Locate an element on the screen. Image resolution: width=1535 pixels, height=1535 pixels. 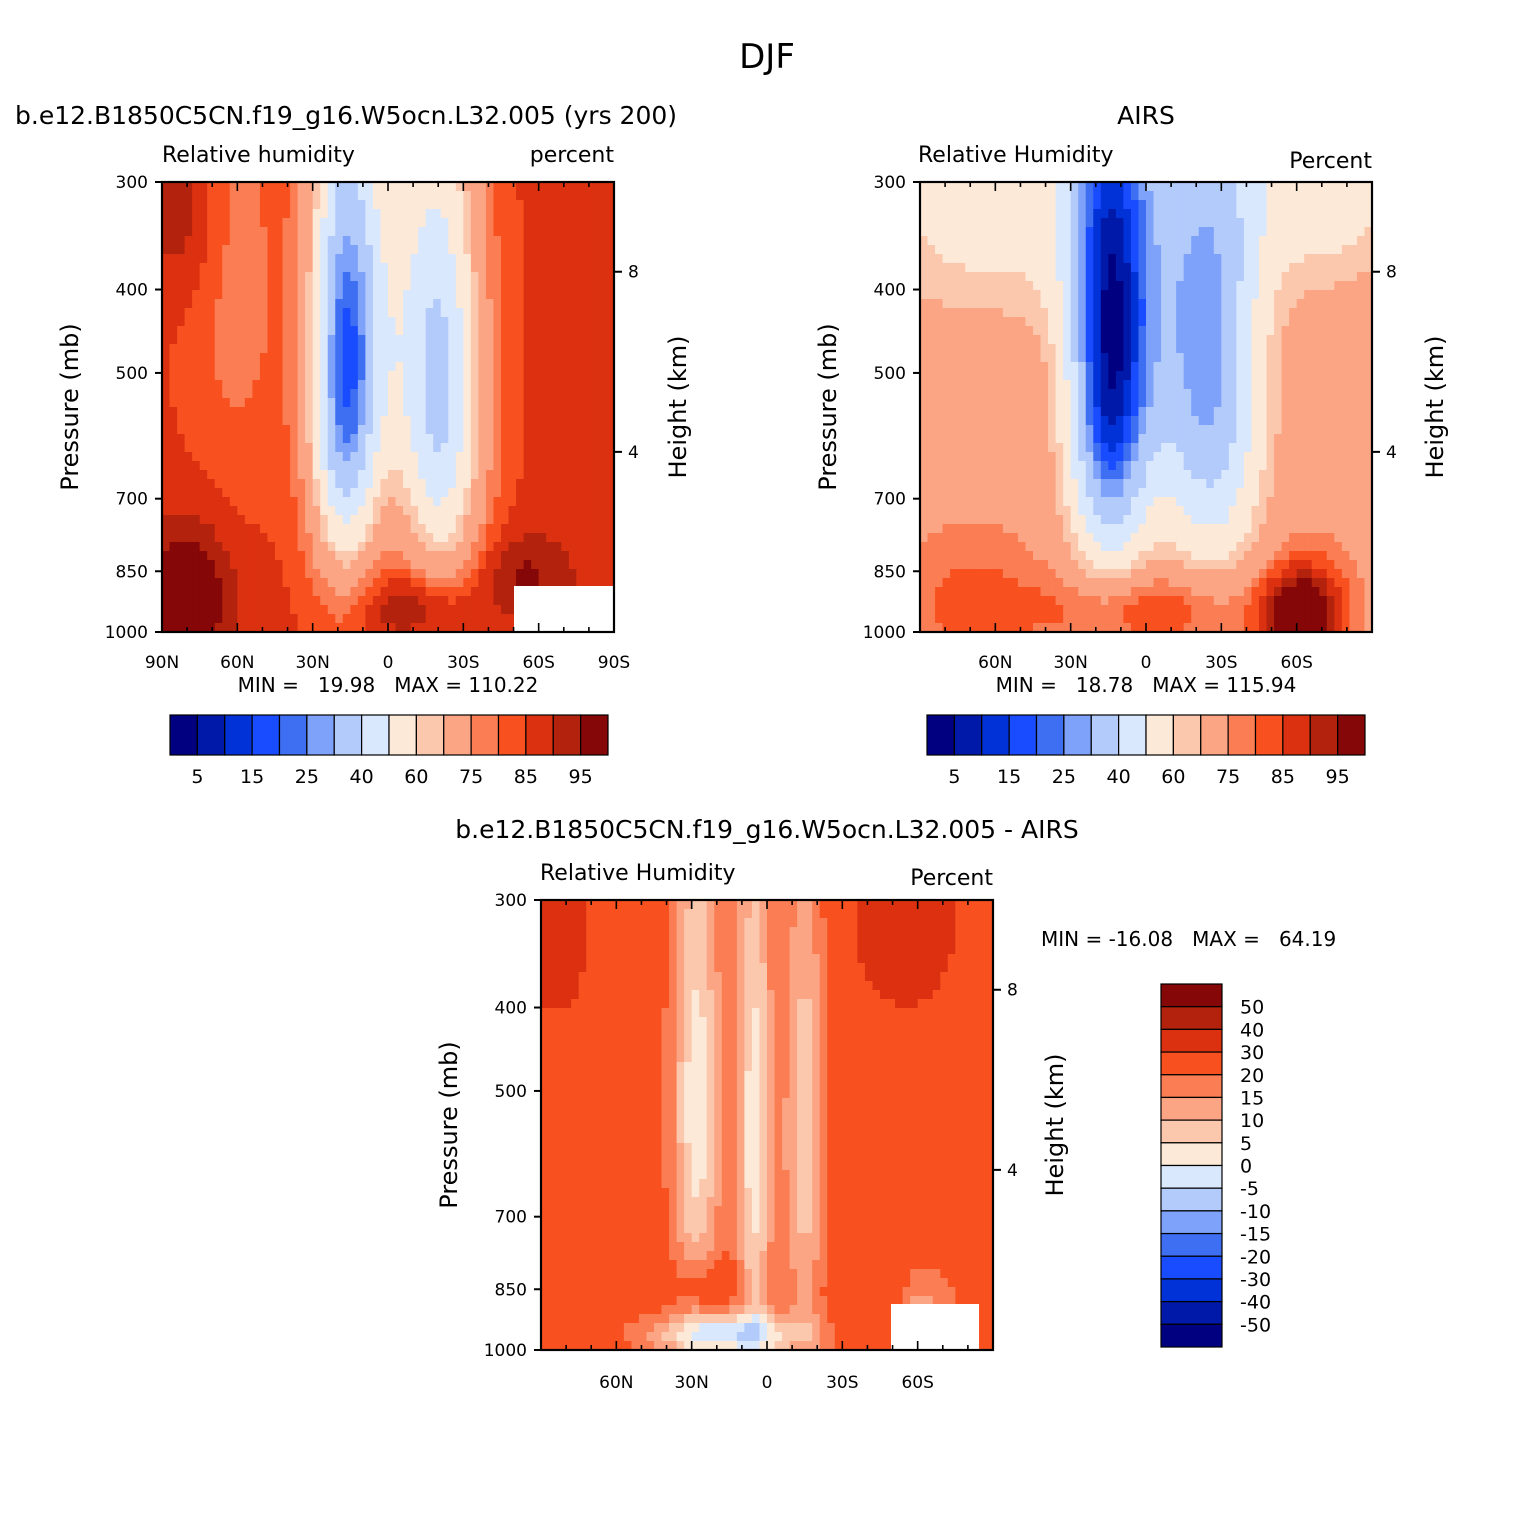
x-tick-label: 90N is located at coordinates (162, 663).